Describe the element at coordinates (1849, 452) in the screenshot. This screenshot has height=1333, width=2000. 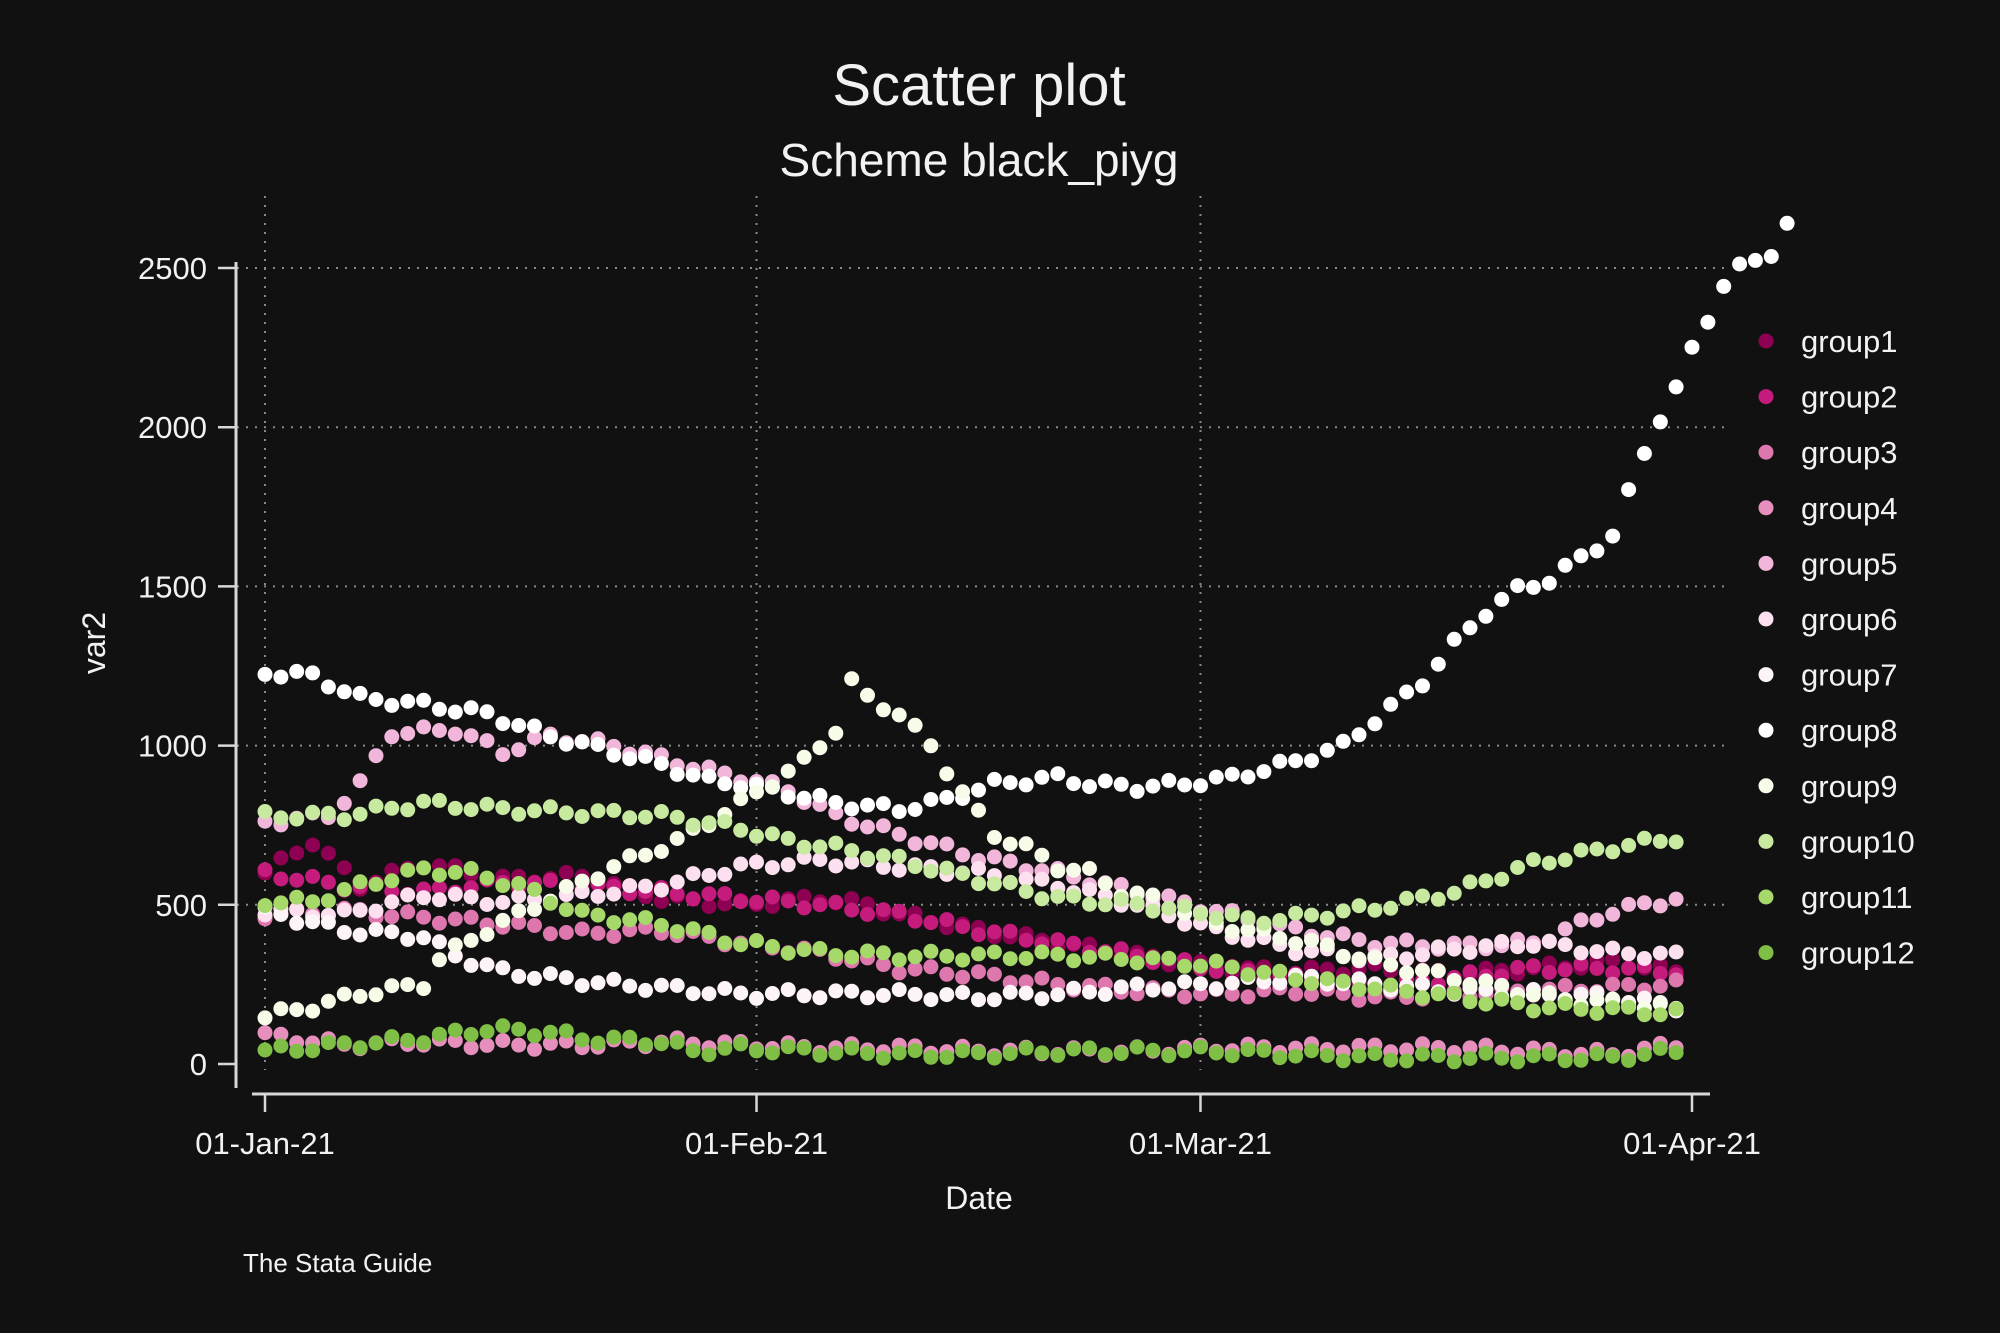
I see `legend-label: group3` at that location.